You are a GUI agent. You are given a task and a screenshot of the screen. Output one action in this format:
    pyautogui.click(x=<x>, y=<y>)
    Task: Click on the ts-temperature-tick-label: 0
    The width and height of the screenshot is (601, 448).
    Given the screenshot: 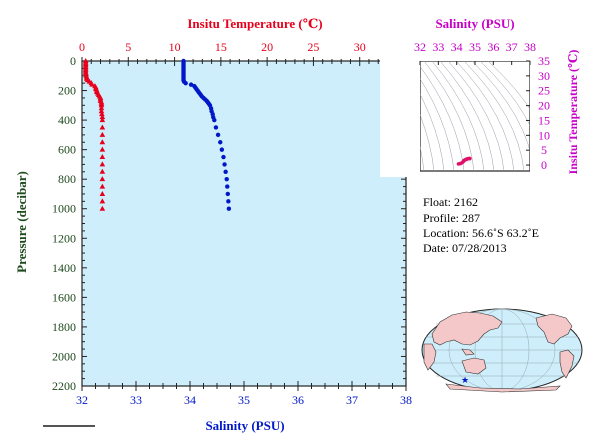 What is the action you would take?
    pyautogui.click(x=544, y=165)
    